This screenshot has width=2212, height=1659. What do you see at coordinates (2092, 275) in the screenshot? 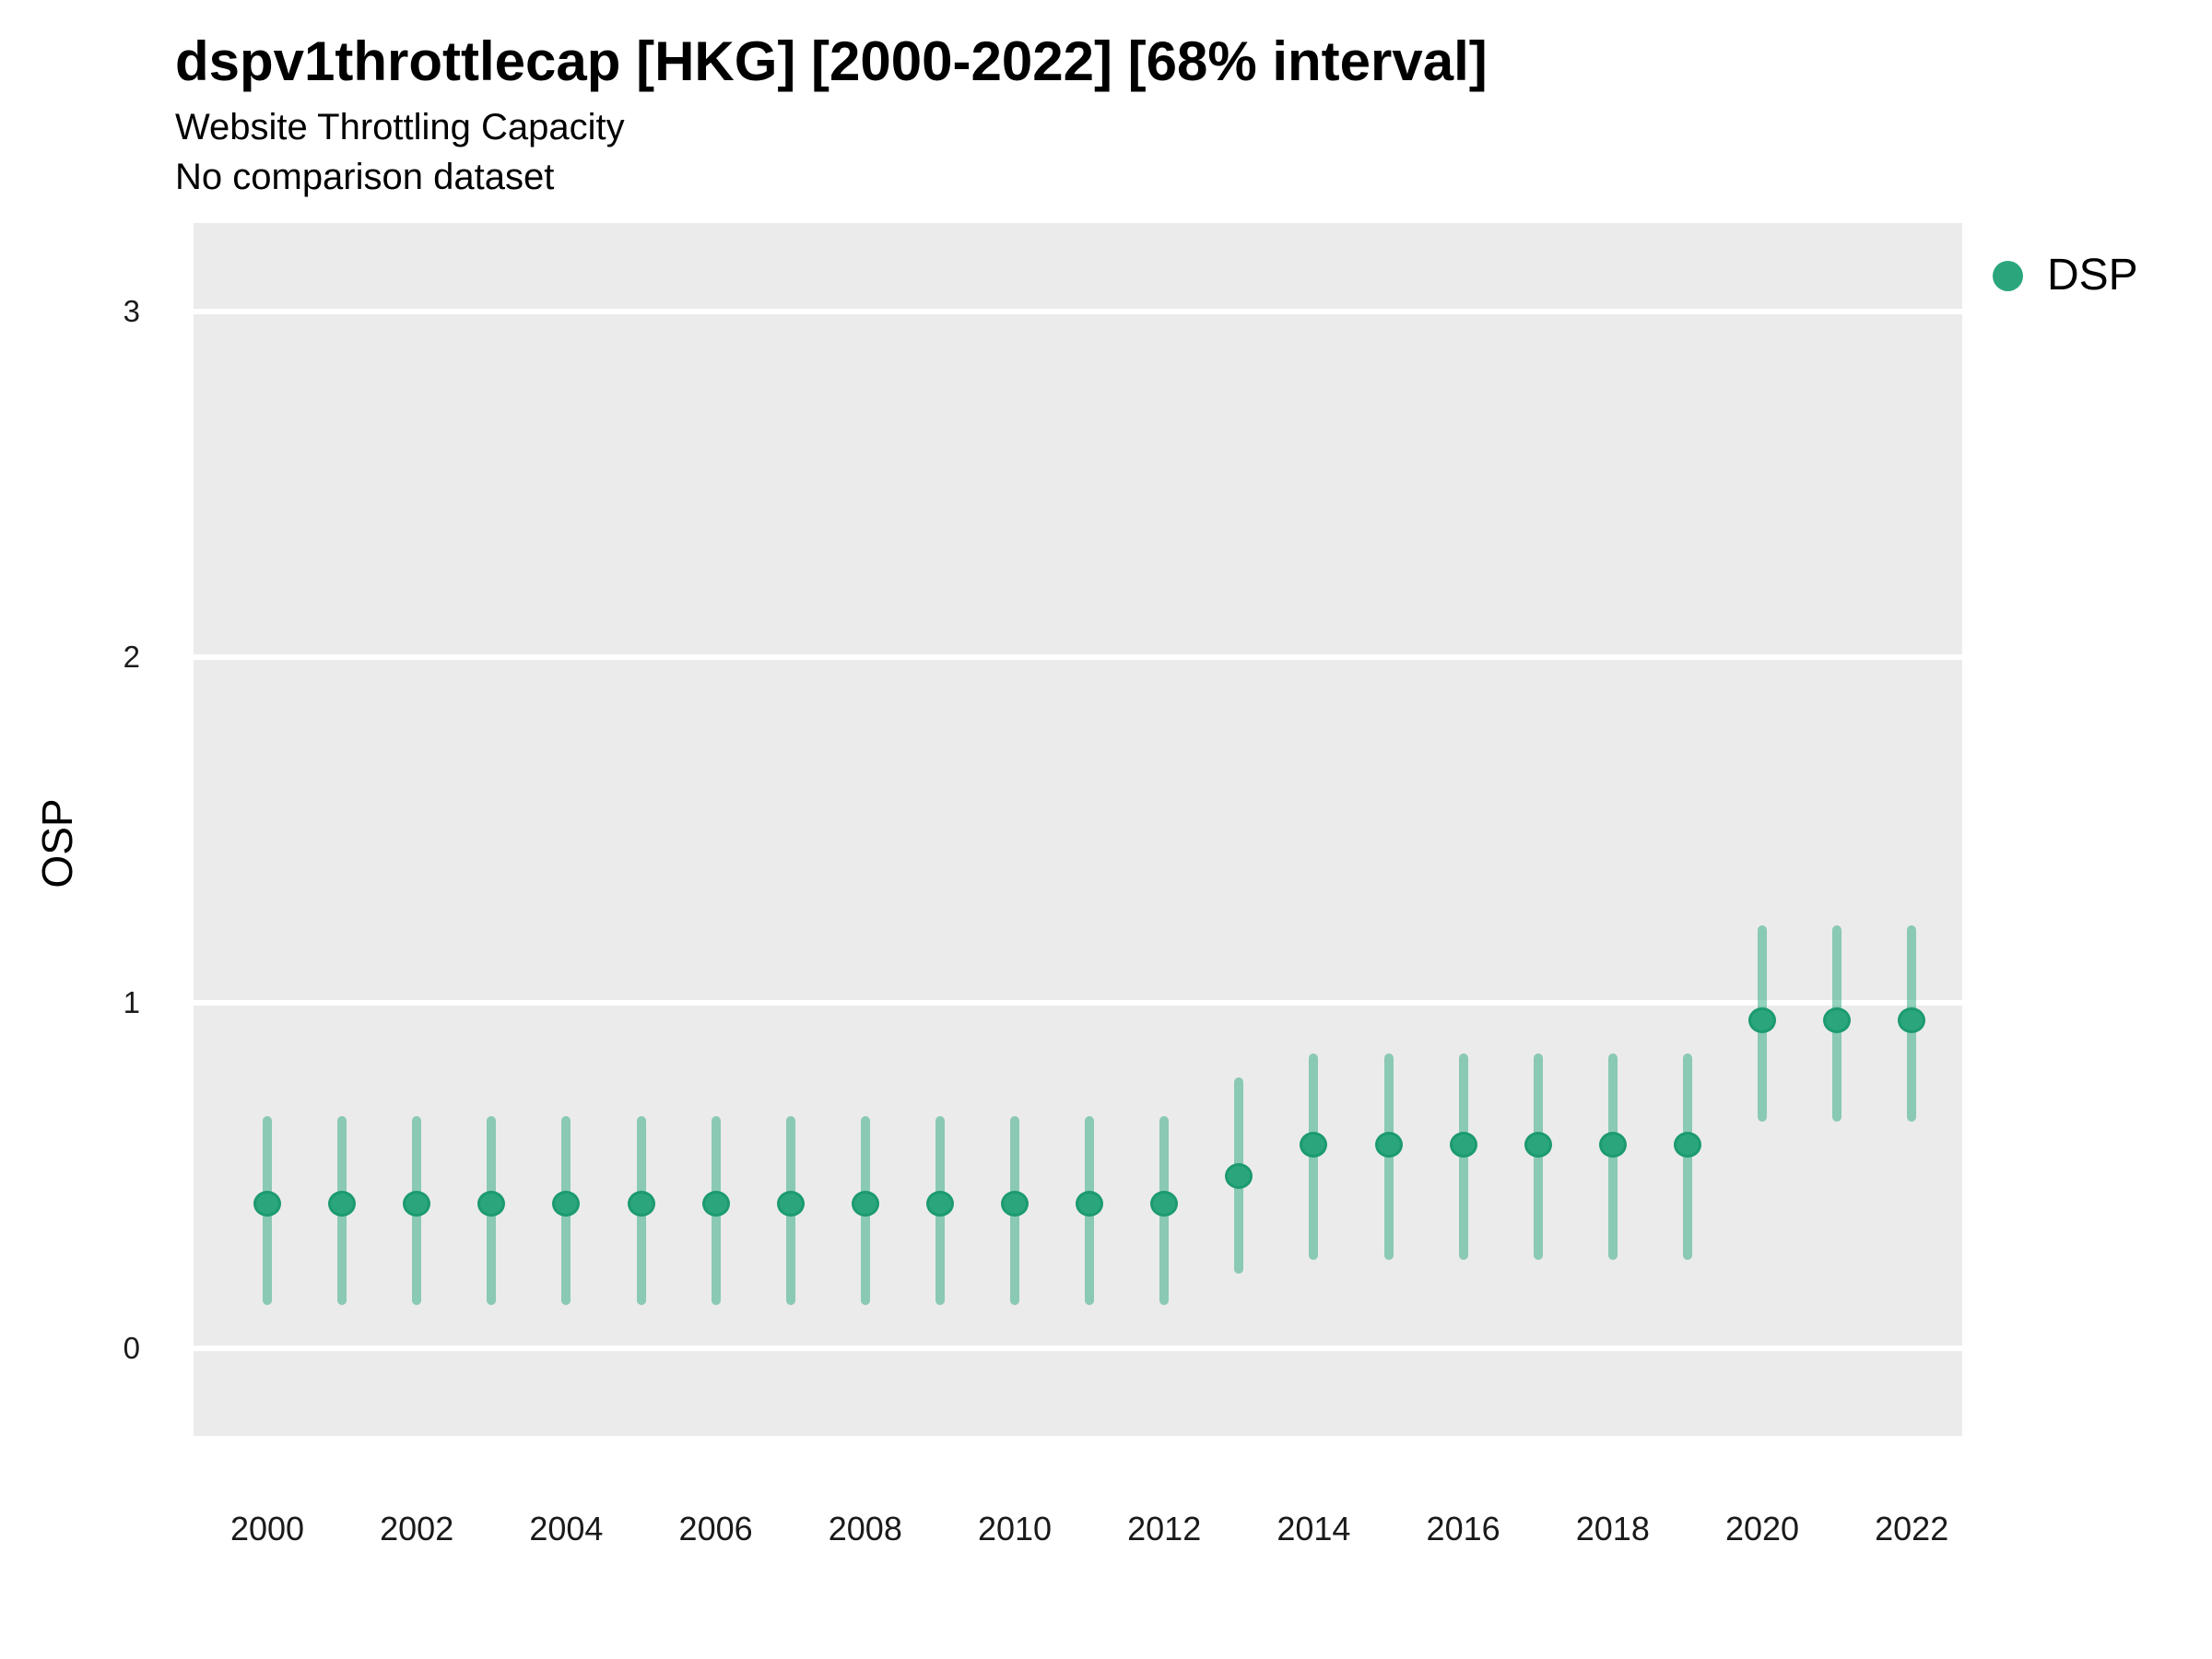
I see `legend-label: DSP` at bounding box center [2092, 275].